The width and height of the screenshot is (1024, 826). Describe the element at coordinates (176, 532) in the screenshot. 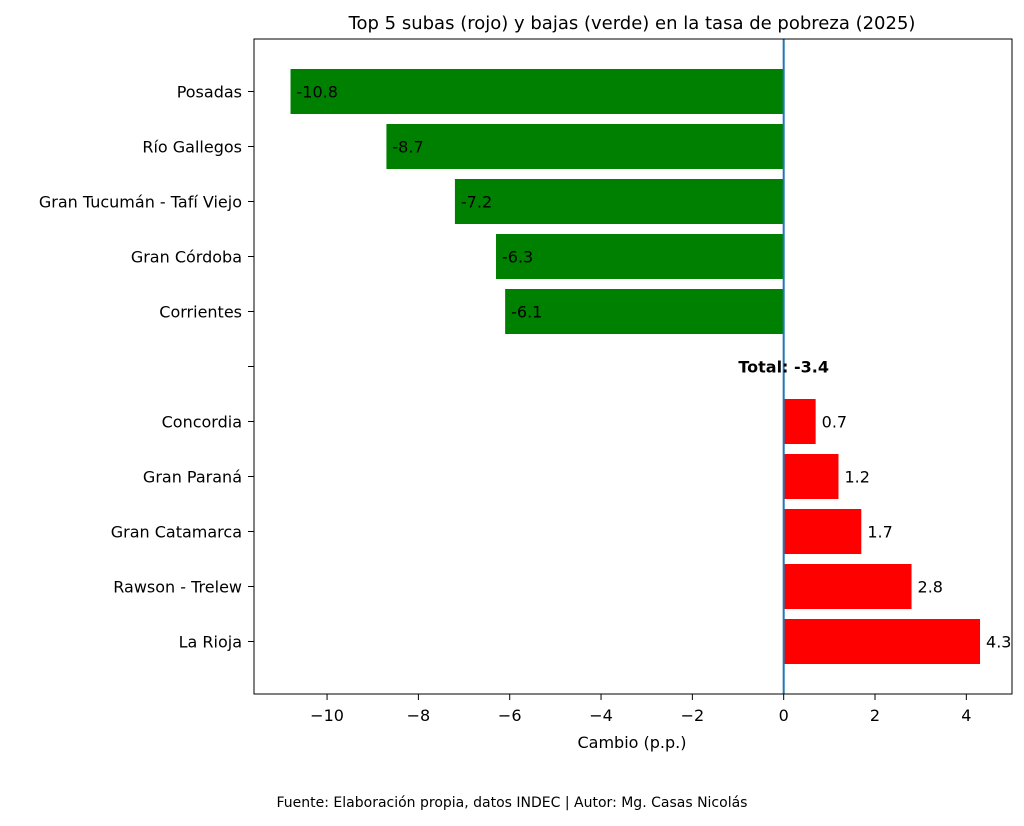

I see `y-tick-label: Gran Catamarca` at that location.